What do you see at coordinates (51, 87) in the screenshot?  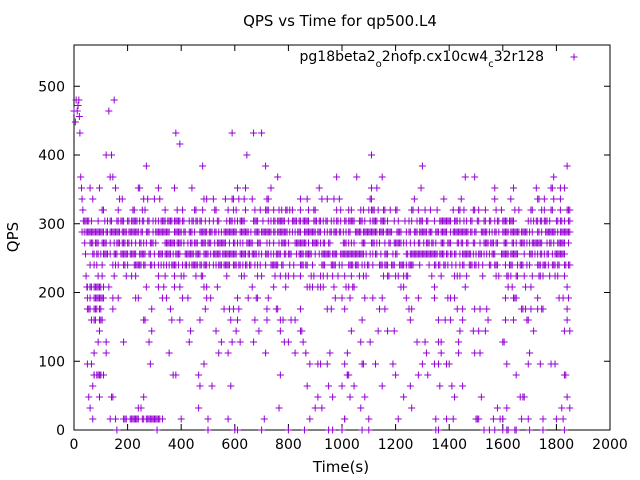 I see `y-tick-label: 500` at bounding box center [51, 87].